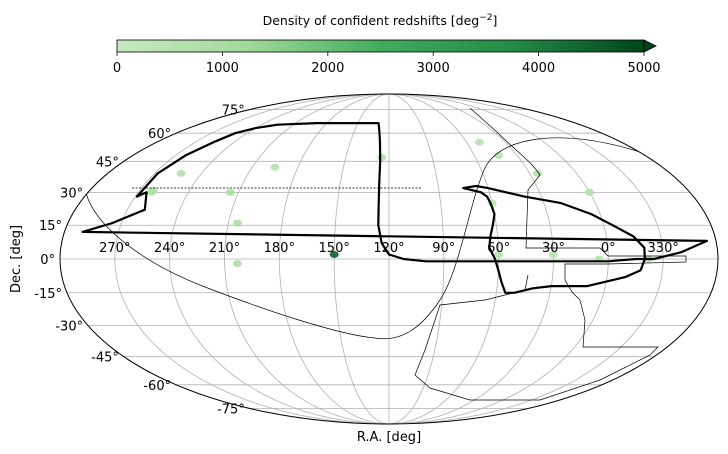 This screenshot has width=728, height=454. I want to click on y-axis-label: Dec. [deg], so click(16, 259).